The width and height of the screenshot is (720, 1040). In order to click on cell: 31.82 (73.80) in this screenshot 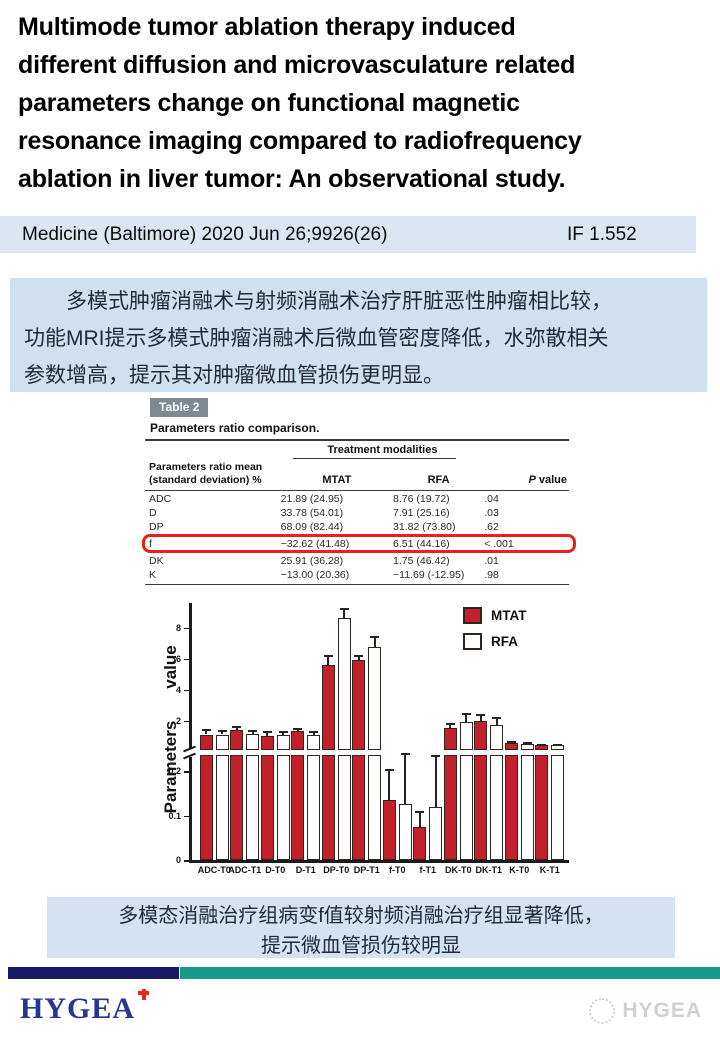, I will do `click(424, 527)`.